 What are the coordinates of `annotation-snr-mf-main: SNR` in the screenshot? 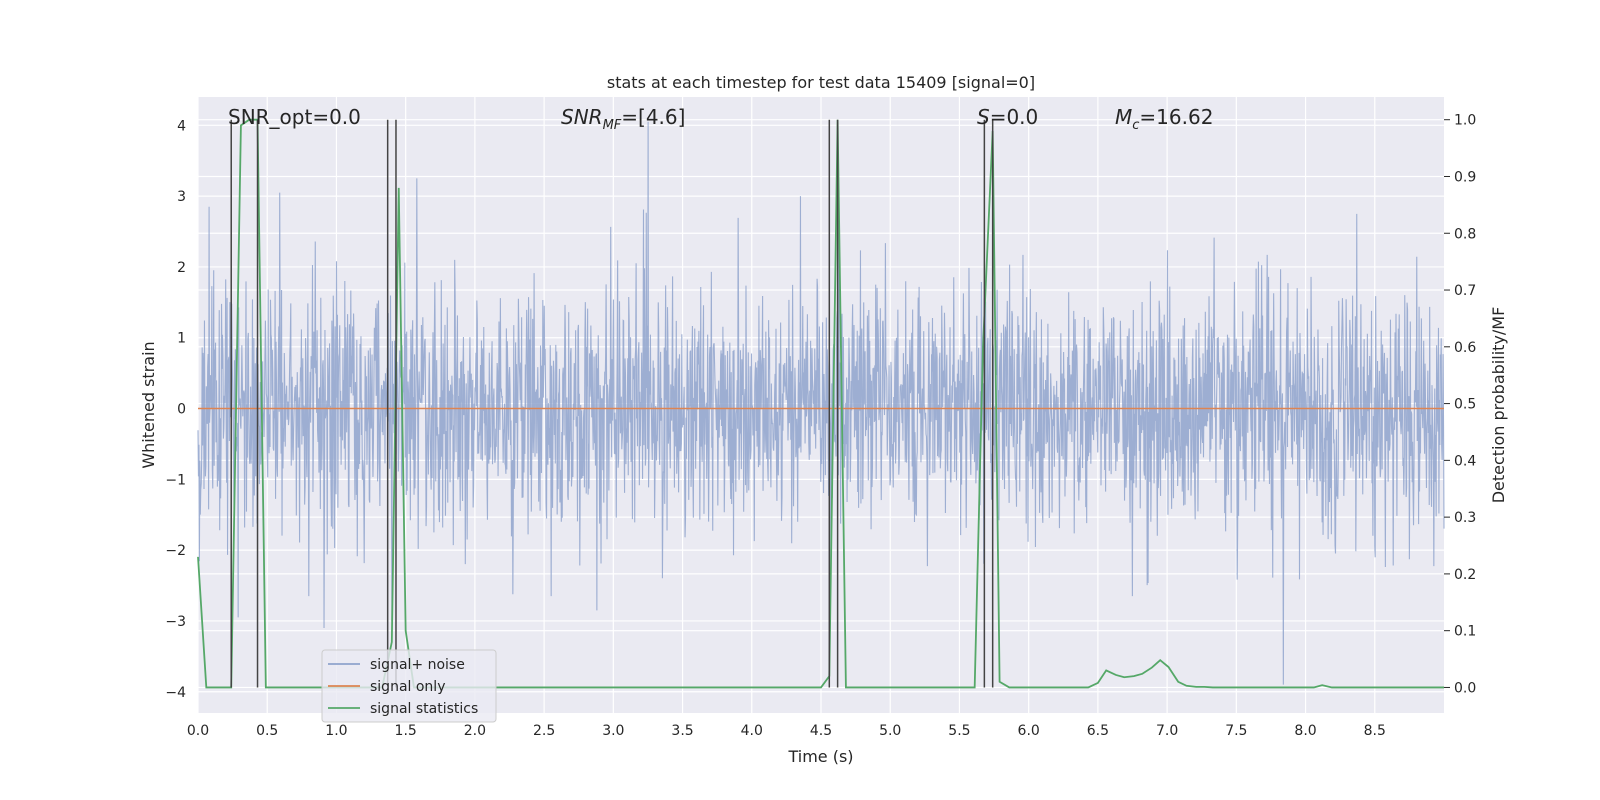 It's located at (582, 117).